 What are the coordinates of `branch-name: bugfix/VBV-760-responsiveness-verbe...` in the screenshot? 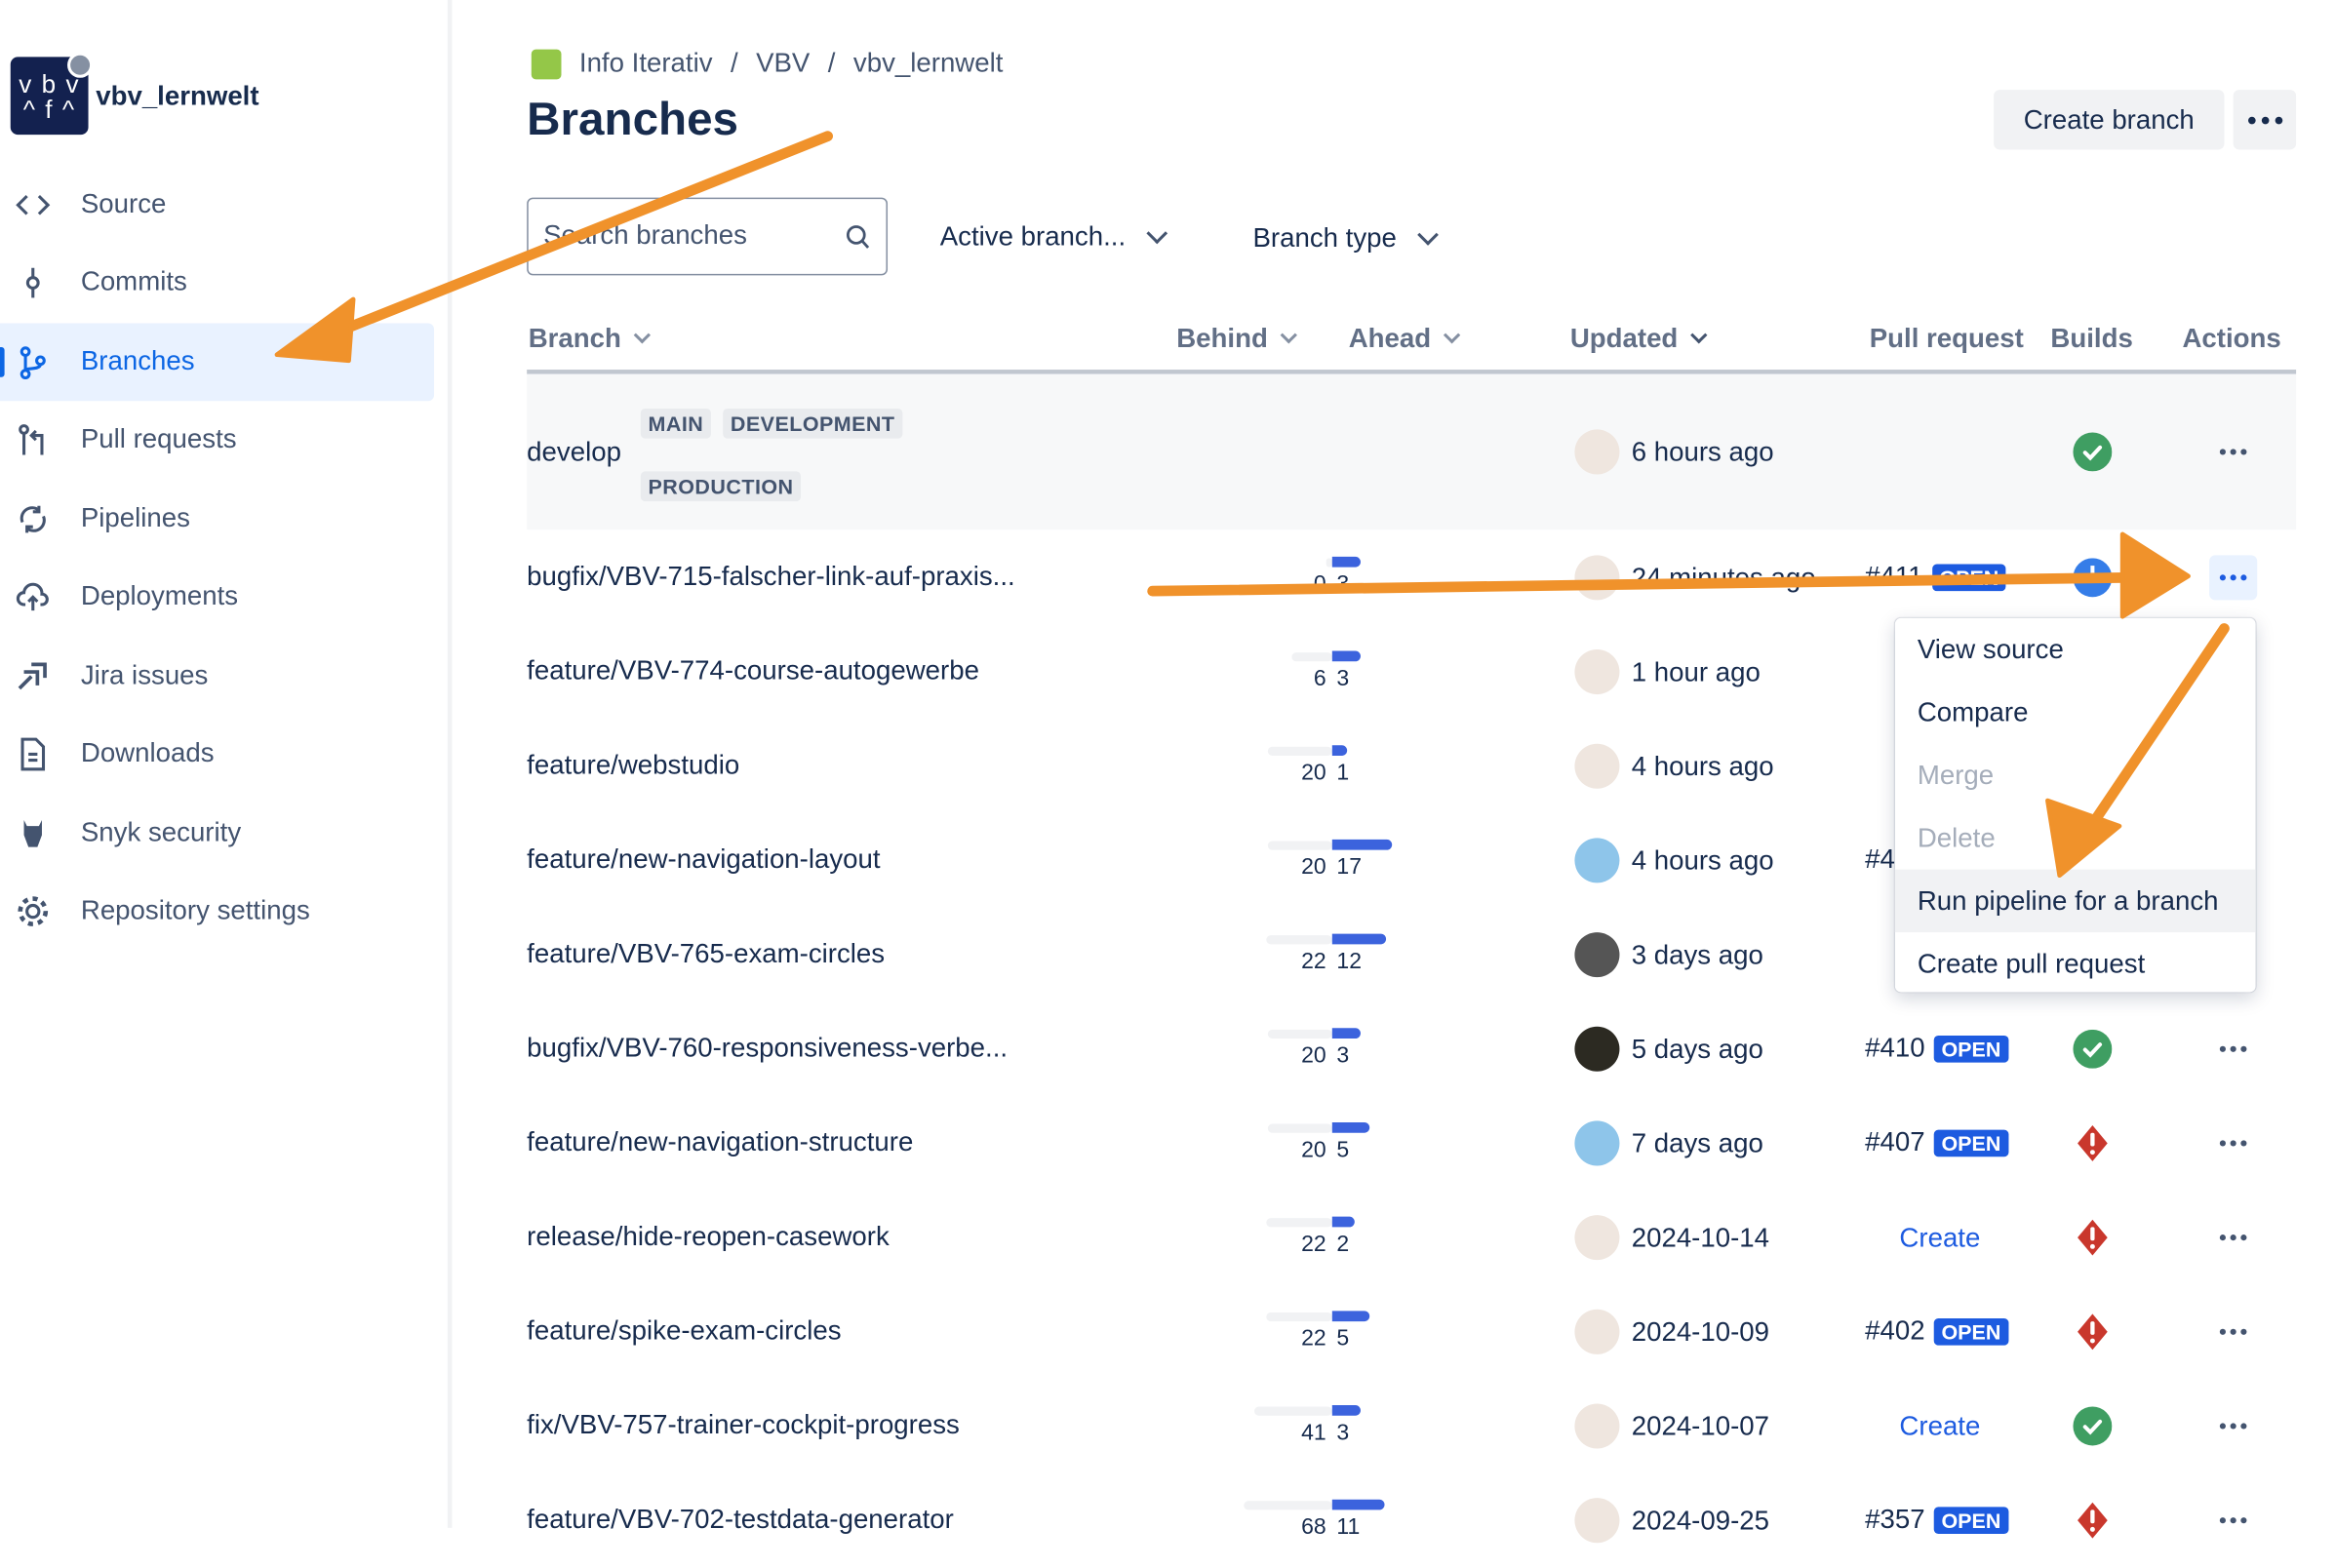 It's located at (768, 1047).